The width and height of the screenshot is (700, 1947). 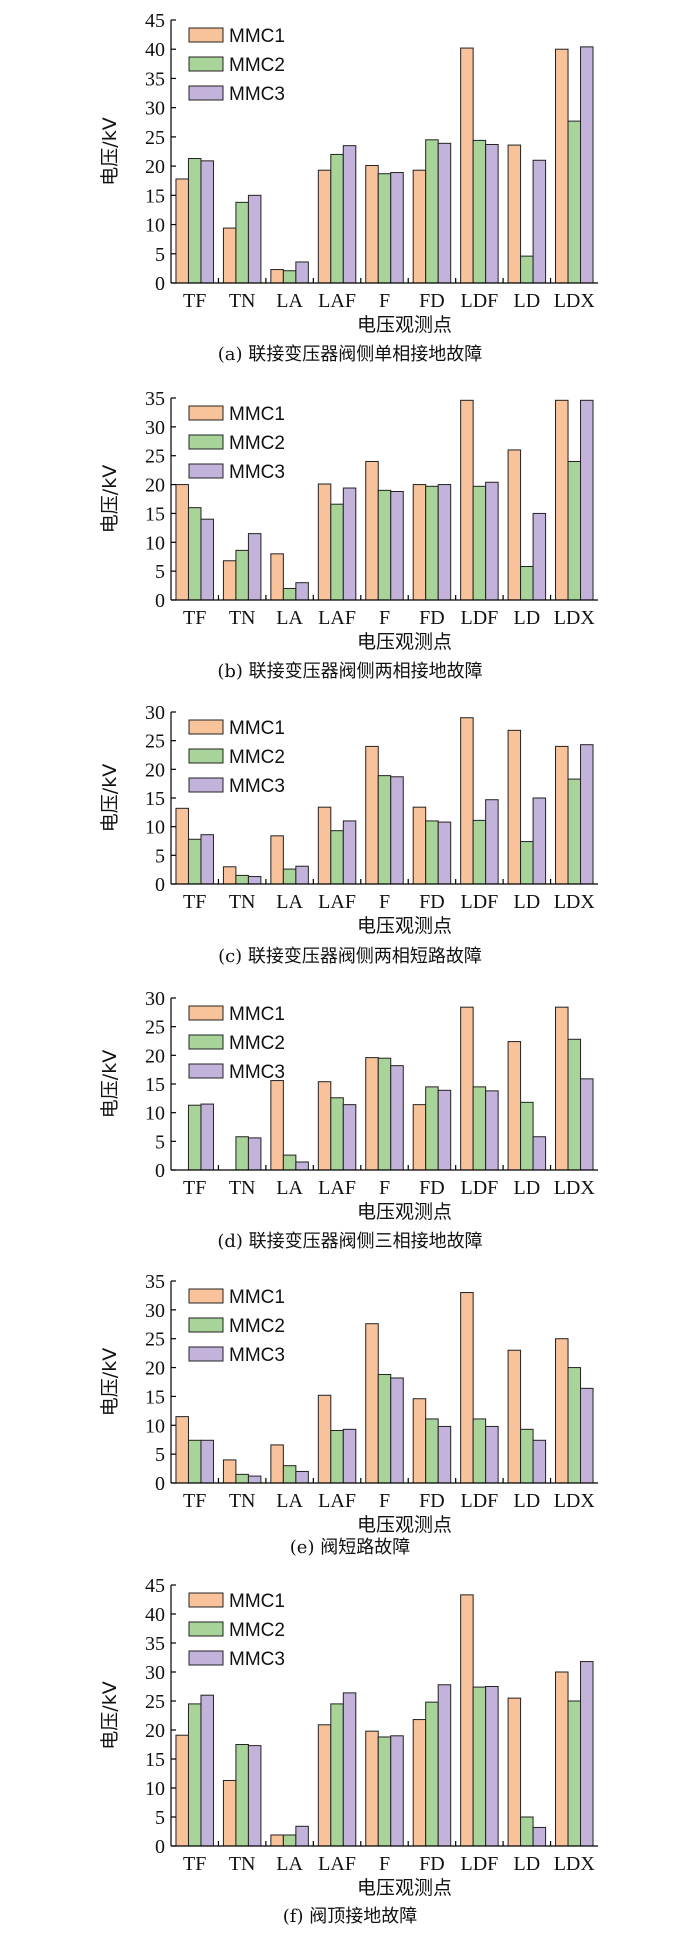 What do you see at coordinates (444, 1454) in the screenshot?
I see `bar-e-mmc3-fd` at bounding box center [444, 1454].